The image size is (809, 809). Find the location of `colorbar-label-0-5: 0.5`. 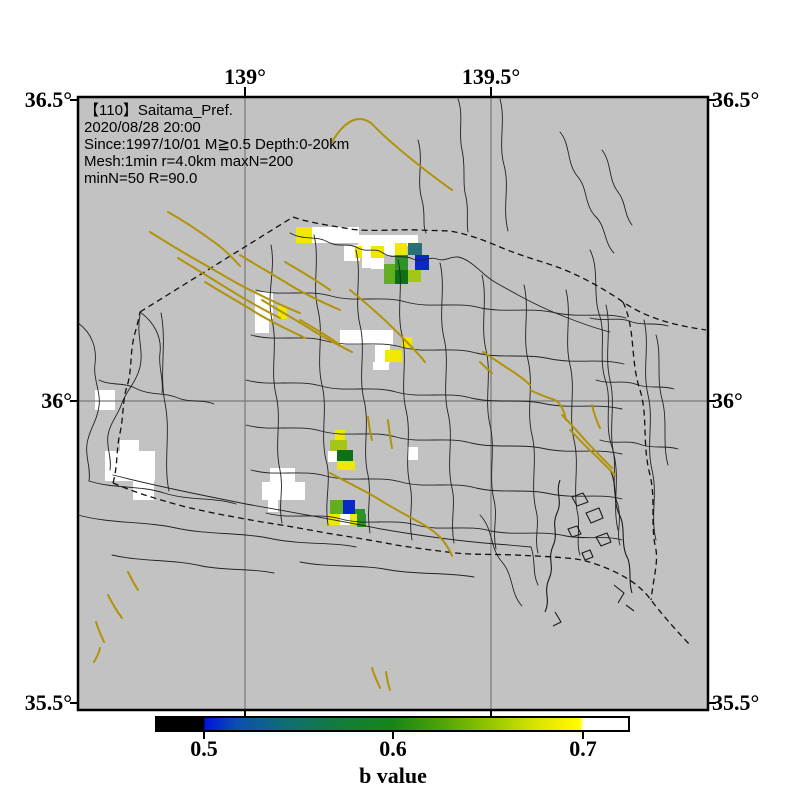

colorbar-label-0-5: 0.5 is located at coordinates (204, 748).